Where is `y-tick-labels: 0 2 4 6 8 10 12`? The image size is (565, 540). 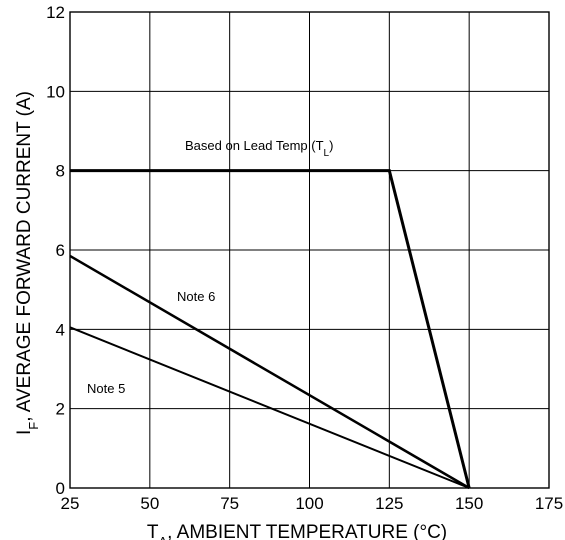 y-tick-labels: 0 2 4 6 8 10 12 is located at coordinates (55, 250).